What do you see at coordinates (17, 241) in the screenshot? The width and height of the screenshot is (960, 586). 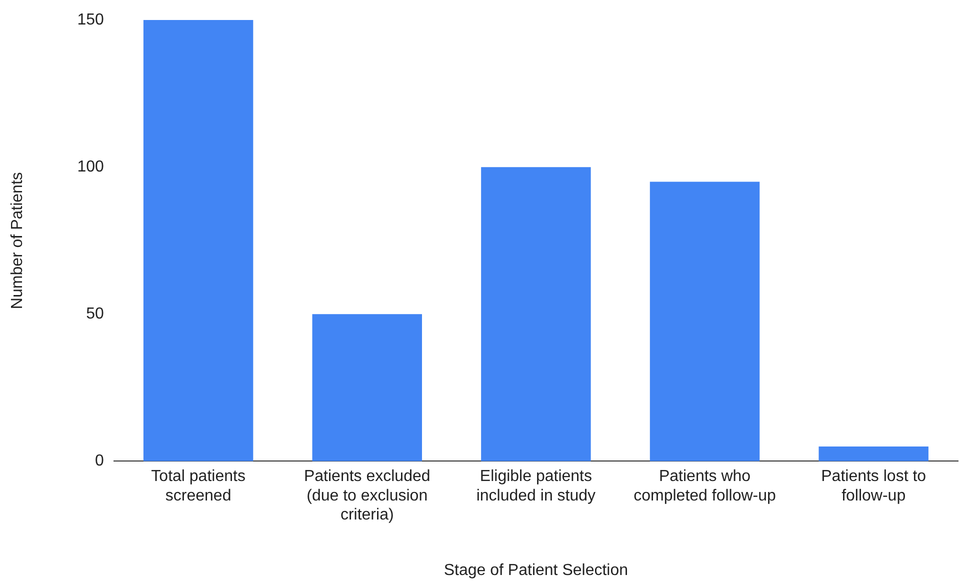 I see `y-axis-title: Number of Patients` at bounding box center [17, 241].